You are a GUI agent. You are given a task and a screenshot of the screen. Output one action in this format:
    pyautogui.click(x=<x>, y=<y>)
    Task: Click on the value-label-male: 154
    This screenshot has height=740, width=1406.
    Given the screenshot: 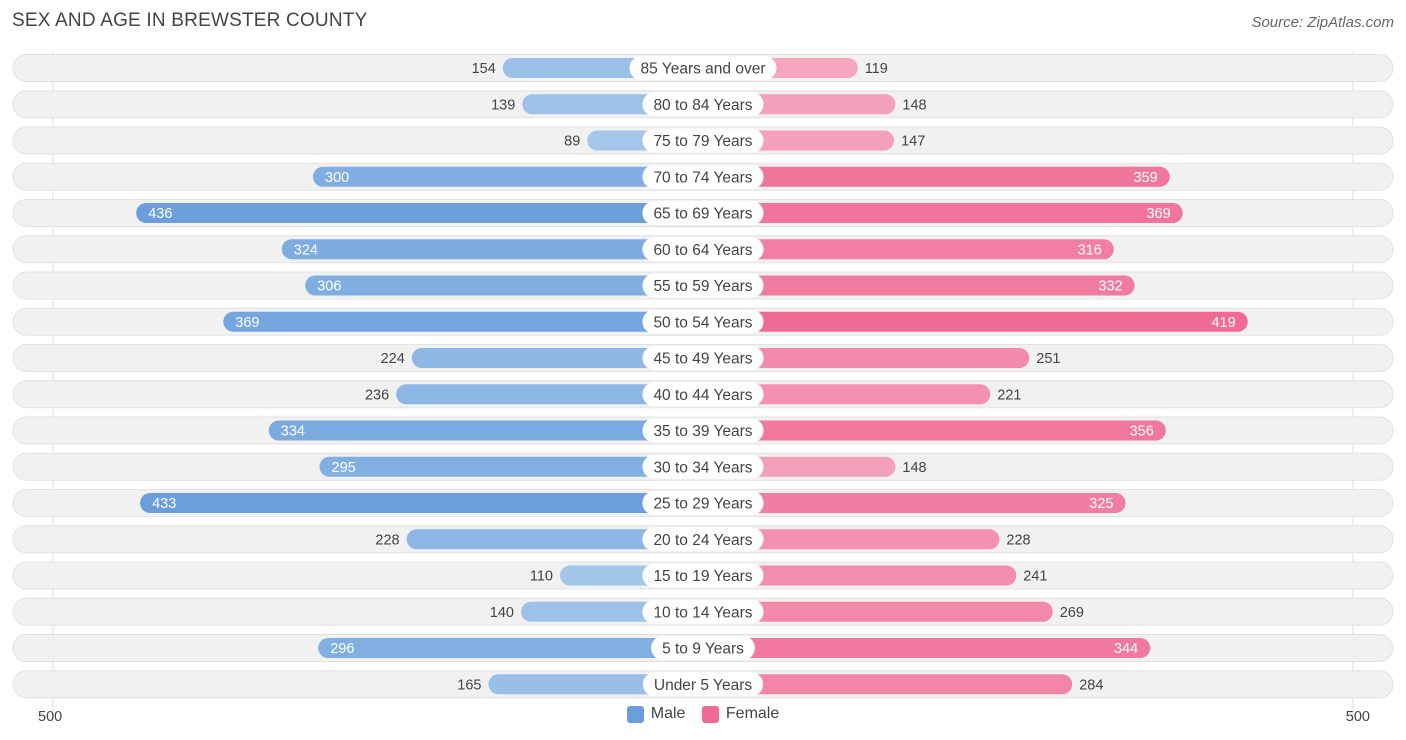 What is the action you would take?
    pyautogui.click(x=484, y=69)
    